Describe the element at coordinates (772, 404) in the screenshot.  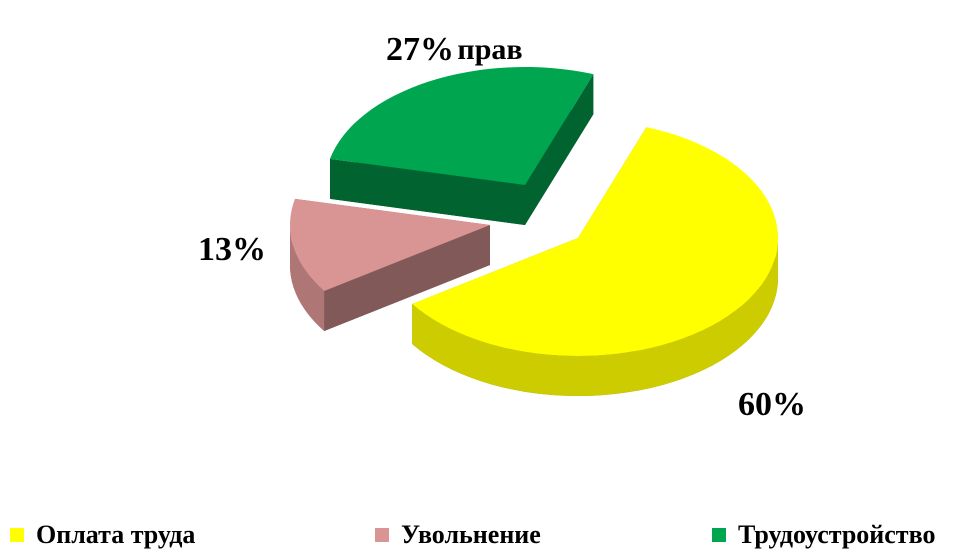
I see `data-label: 60%` at that location.